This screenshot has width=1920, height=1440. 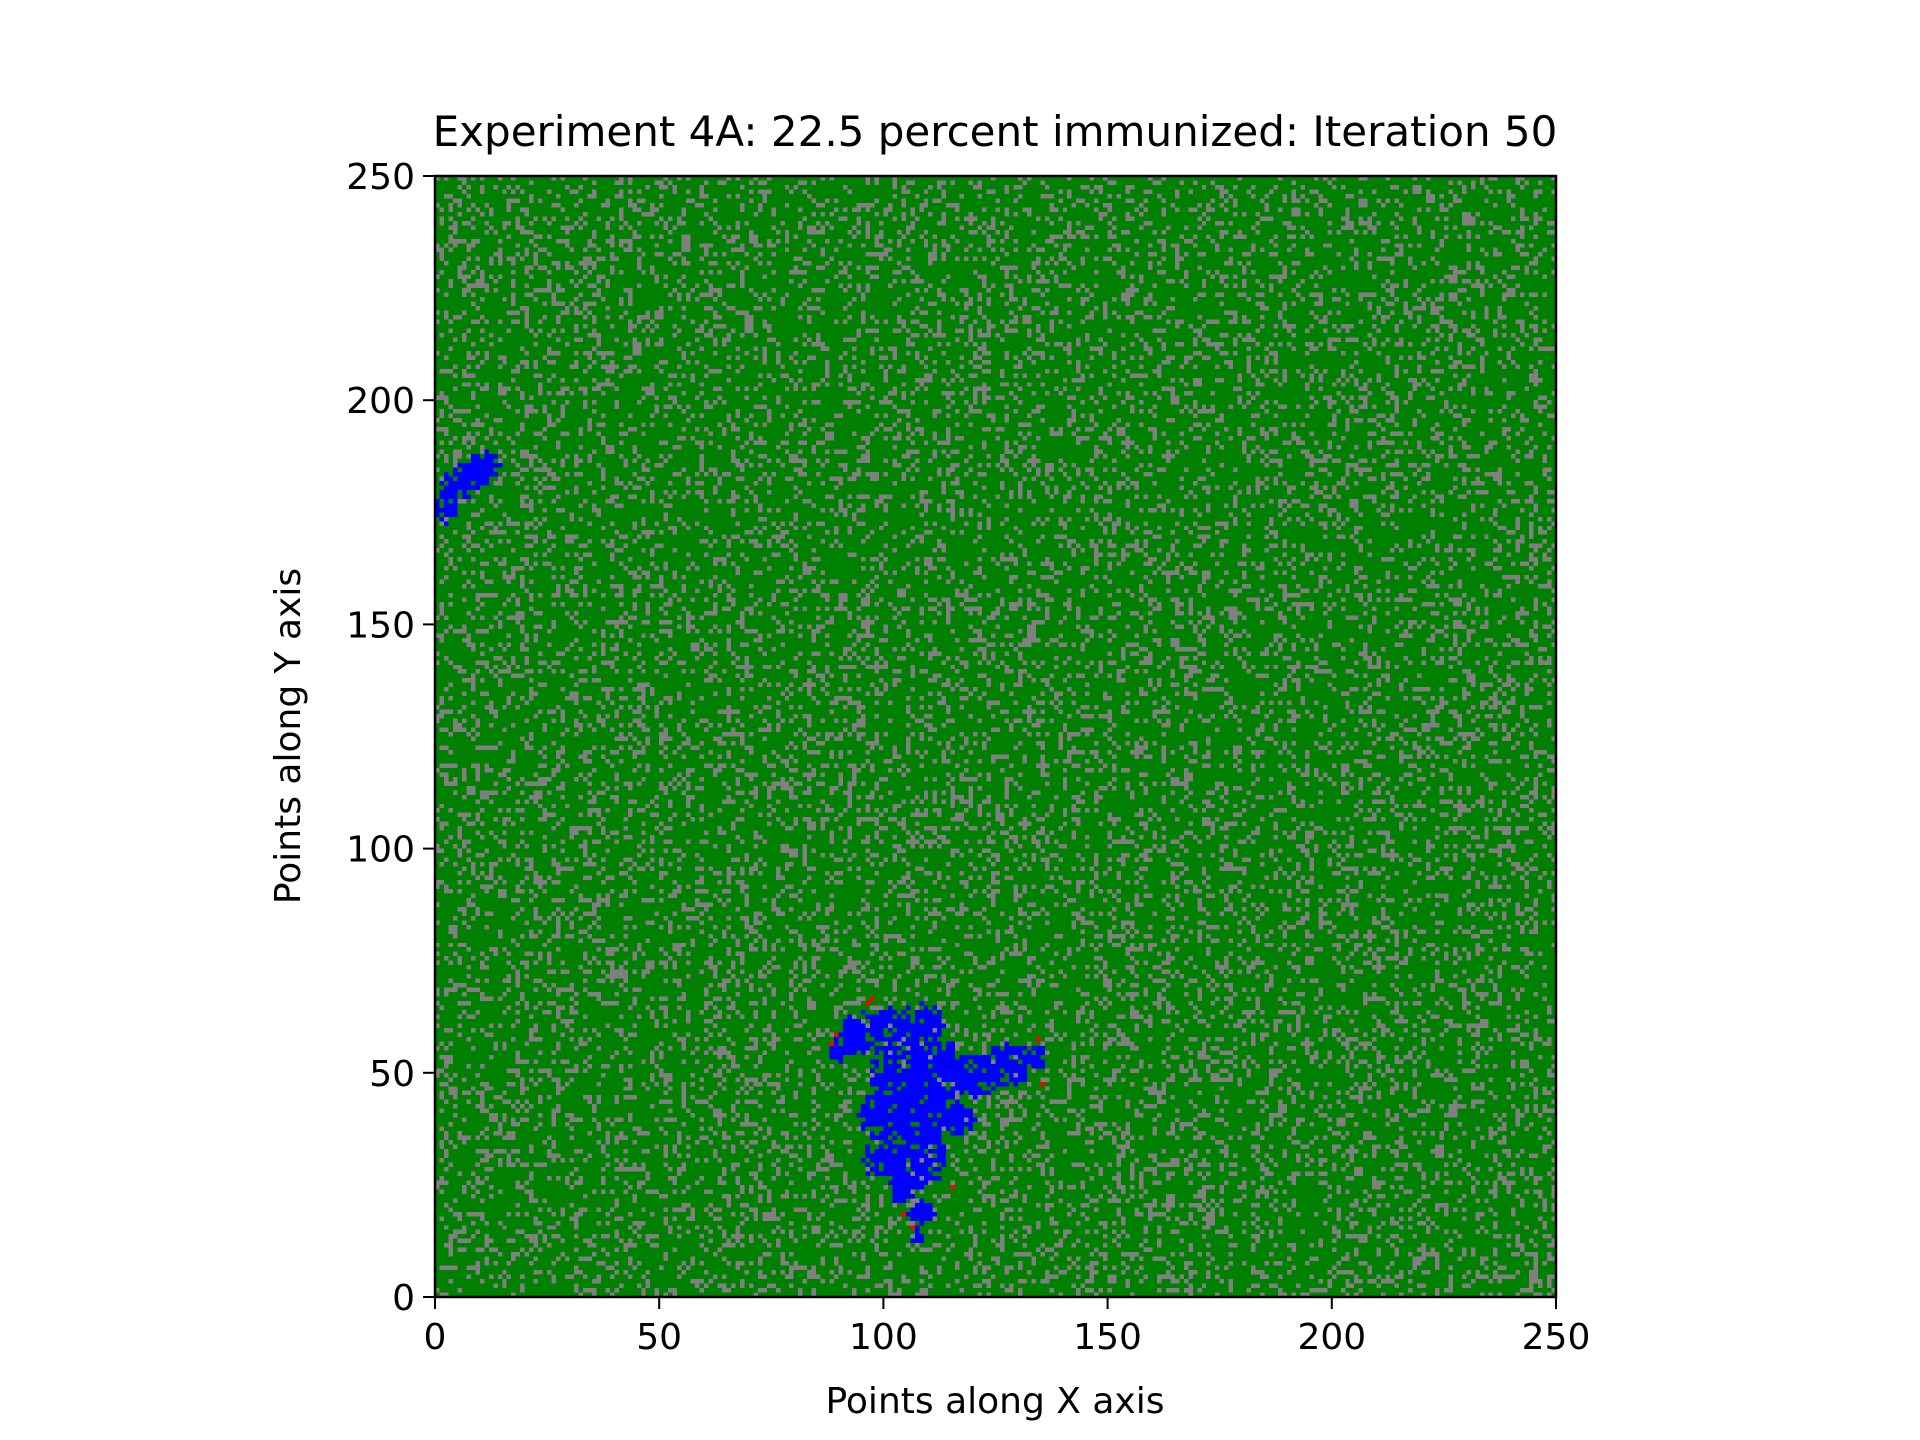 What do you see at coordinates (994, 1401) in the screenshot?
I see `x-axis-label: Points along X axis` at bounding box center [994, 1401].